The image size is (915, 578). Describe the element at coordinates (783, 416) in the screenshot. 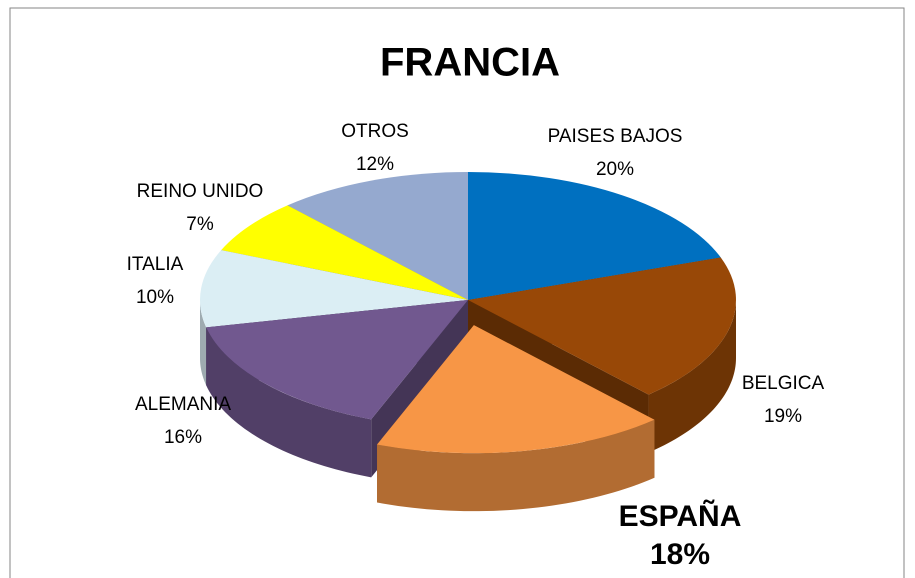

I see `slice-value-label: 19%` at that location.